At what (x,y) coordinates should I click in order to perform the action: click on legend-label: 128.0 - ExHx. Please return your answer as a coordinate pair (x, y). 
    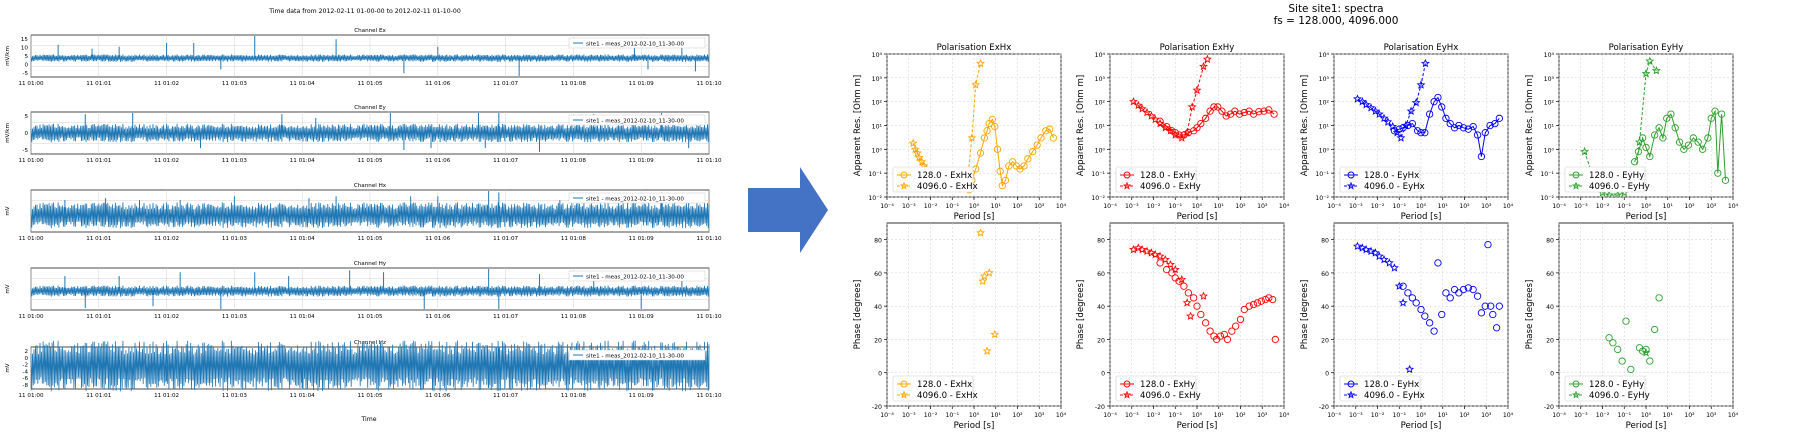
    Looking at the image, I should click on (944, 176).